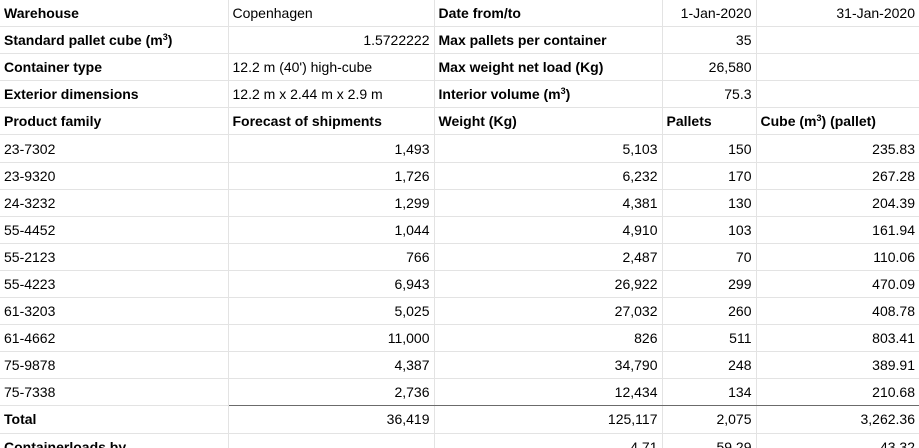 The height and width of the screenshot is (448, 919). What do you see at coordinates (837, 311) in the screenshot?
I see `cell-cube: 408.78` at bounding box center [837, 311].